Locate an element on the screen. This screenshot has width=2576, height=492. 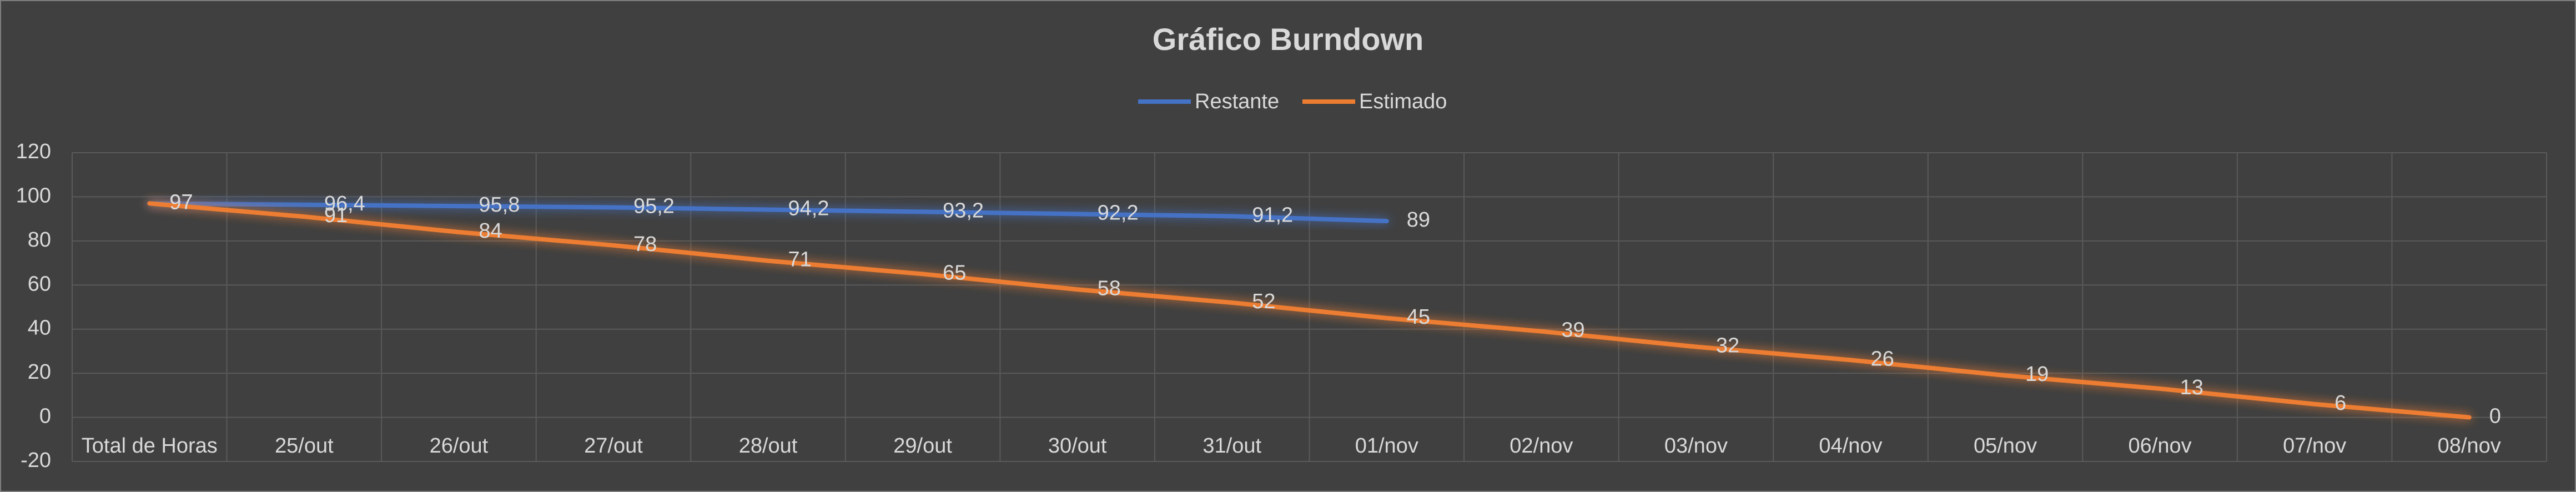
data-label: 71 is located at coordinates (800, 260).